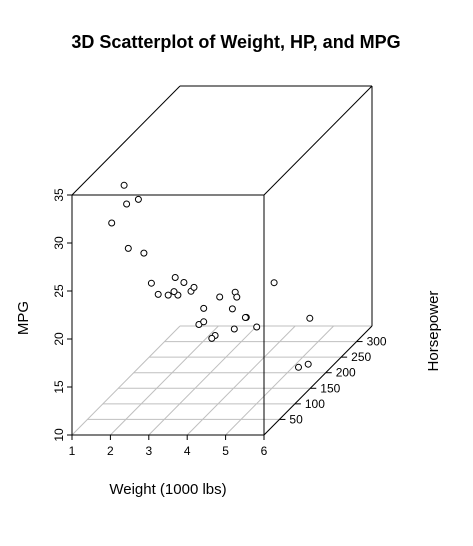  Describe the element at coordinates (72, 451) in the screenshot. I see `x-tick-label: 1` at that location.